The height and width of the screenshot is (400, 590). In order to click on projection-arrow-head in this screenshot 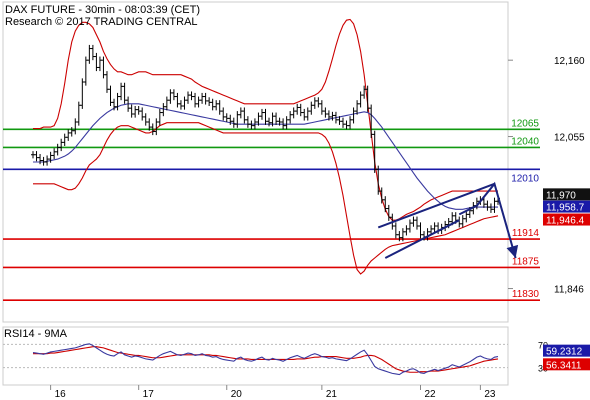, I will do `click(512, 251)`.